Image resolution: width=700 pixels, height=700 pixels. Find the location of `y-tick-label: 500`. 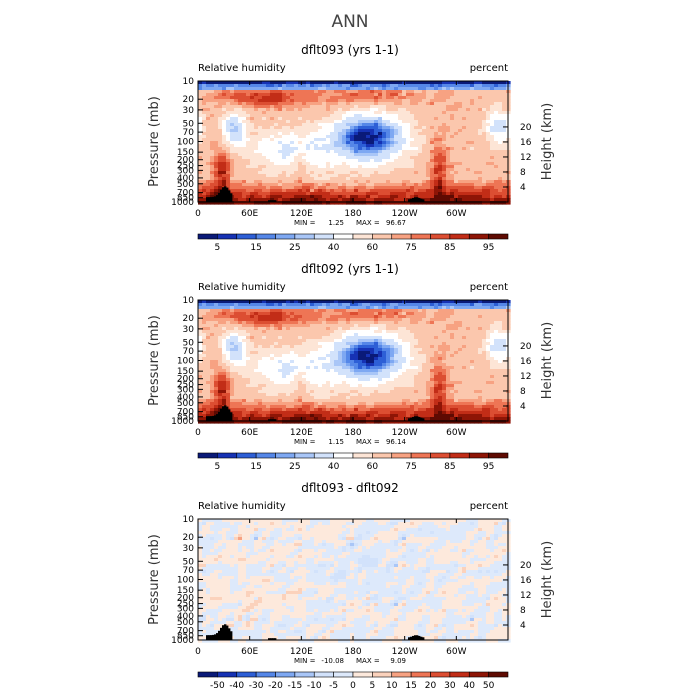

y-tick-label: 500 is located at coordinates (185, 623).